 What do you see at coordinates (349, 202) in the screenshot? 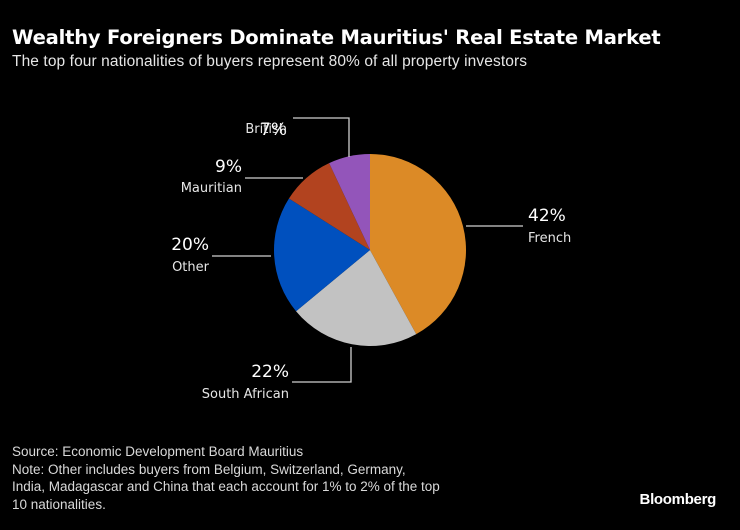
I see `pie-slice-british` at bounding box center [349, 202].